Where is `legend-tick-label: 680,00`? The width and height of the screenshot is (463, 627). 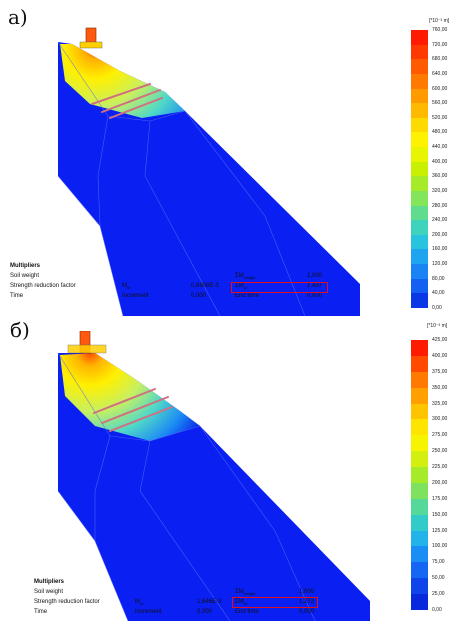 legend-tick-label: 680,00 is located at coordinates (440, 59).